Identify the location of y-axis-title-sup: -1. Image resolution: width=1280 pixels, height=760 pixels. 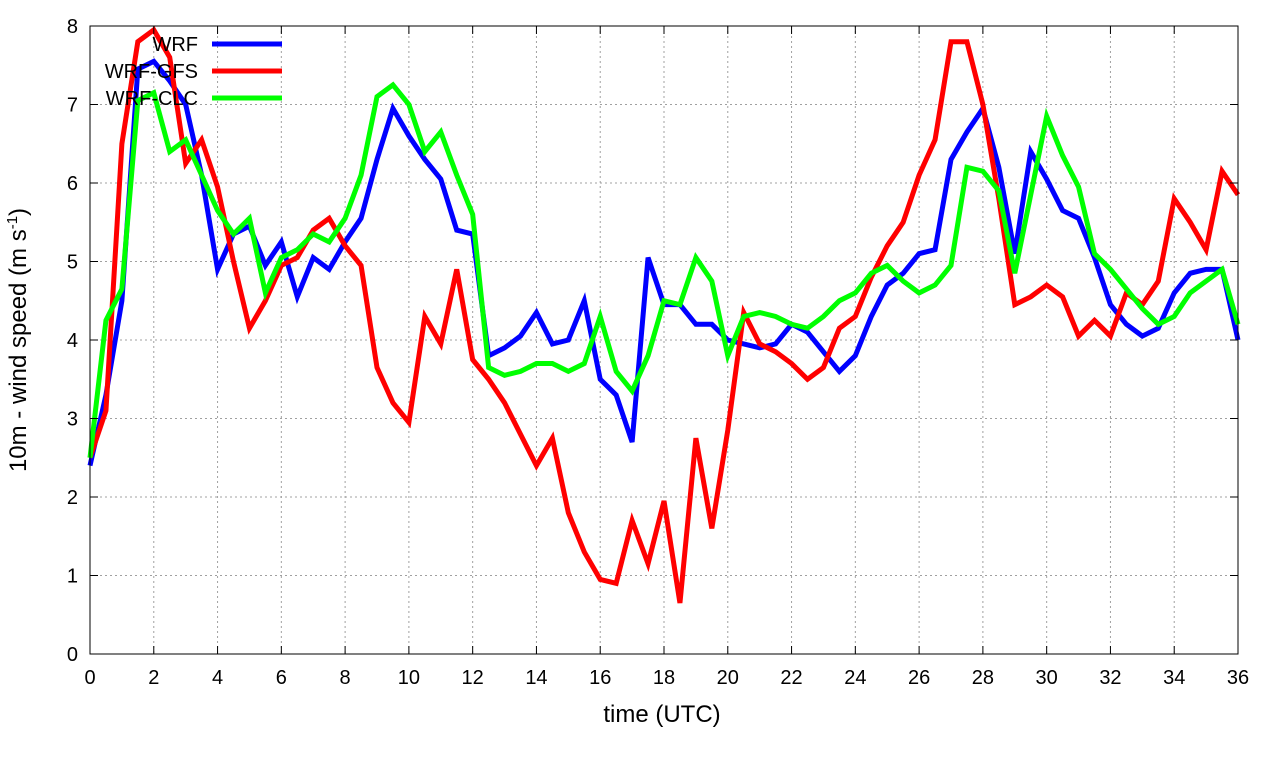
(12, 222).